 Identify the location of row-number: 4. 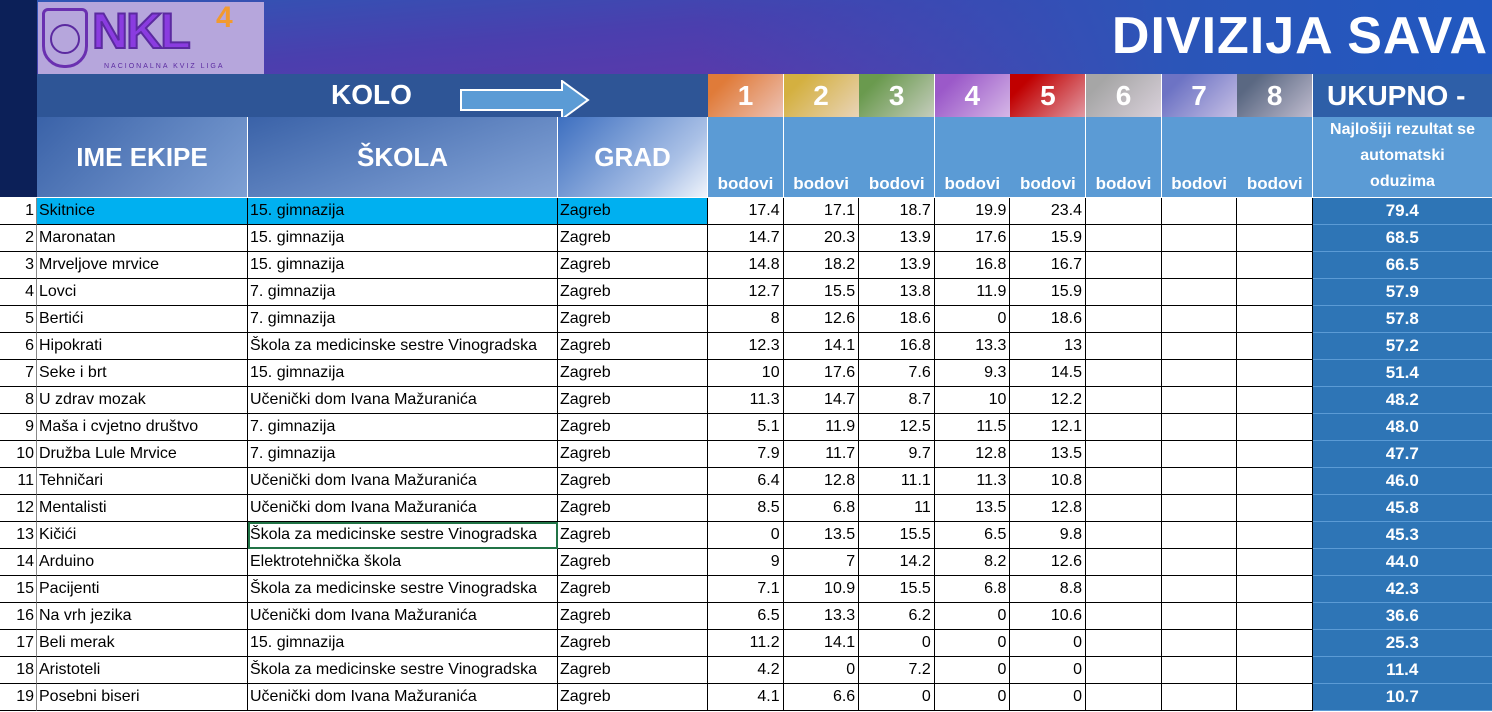
(18, 292).